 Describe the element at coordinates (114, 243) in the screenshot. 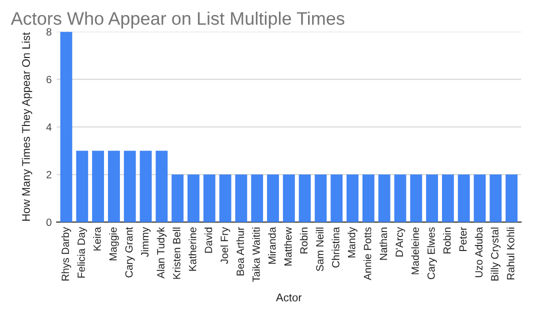

I see `x-tick-label: Maggie` at that location.